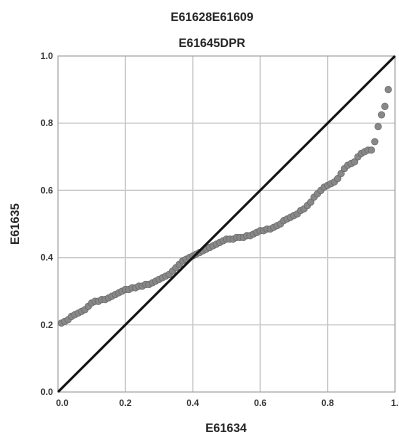 The width and height of the screenshot is (399, 440). Describe the element at coordinates (125, 403) in the screenshot. I see `x-tick-label: 0.2` at that location.